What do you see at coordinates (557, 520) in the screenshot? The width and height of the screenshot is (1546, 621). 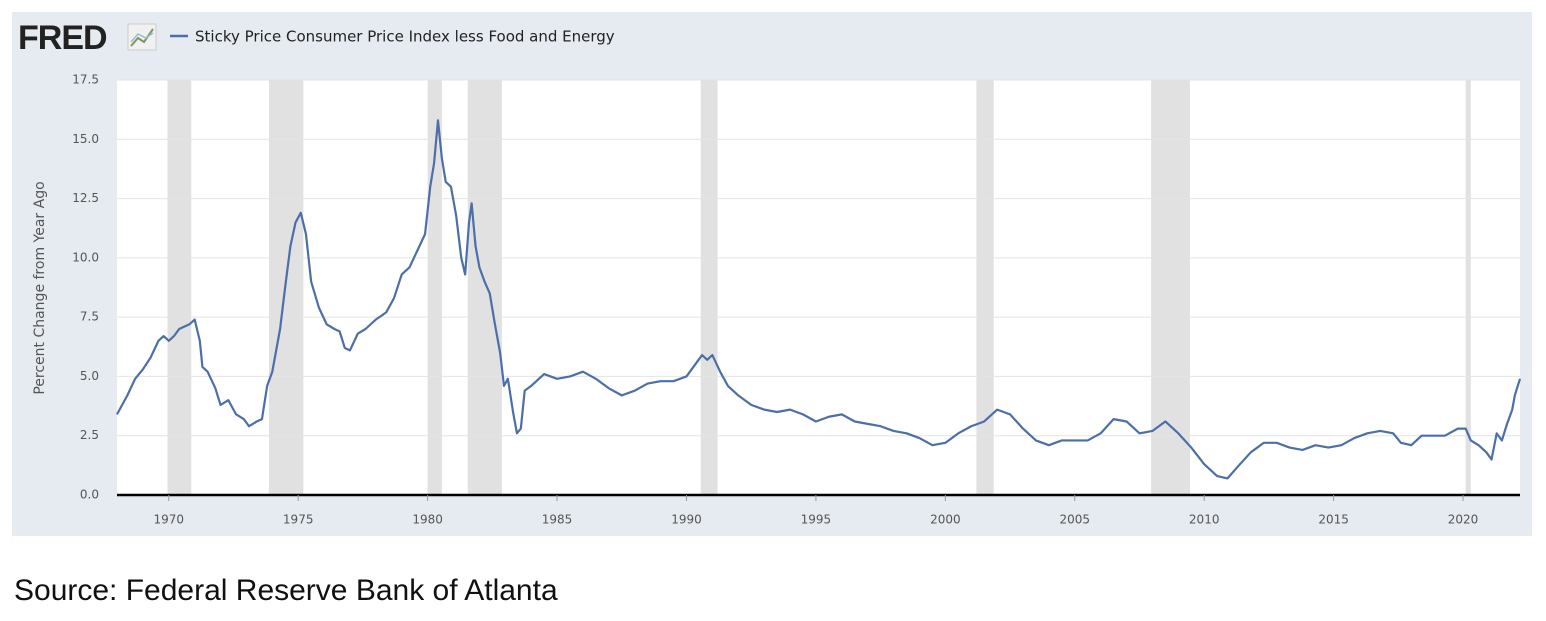 I see `x-tick-label: 1985` at bounding box center [557, 520].